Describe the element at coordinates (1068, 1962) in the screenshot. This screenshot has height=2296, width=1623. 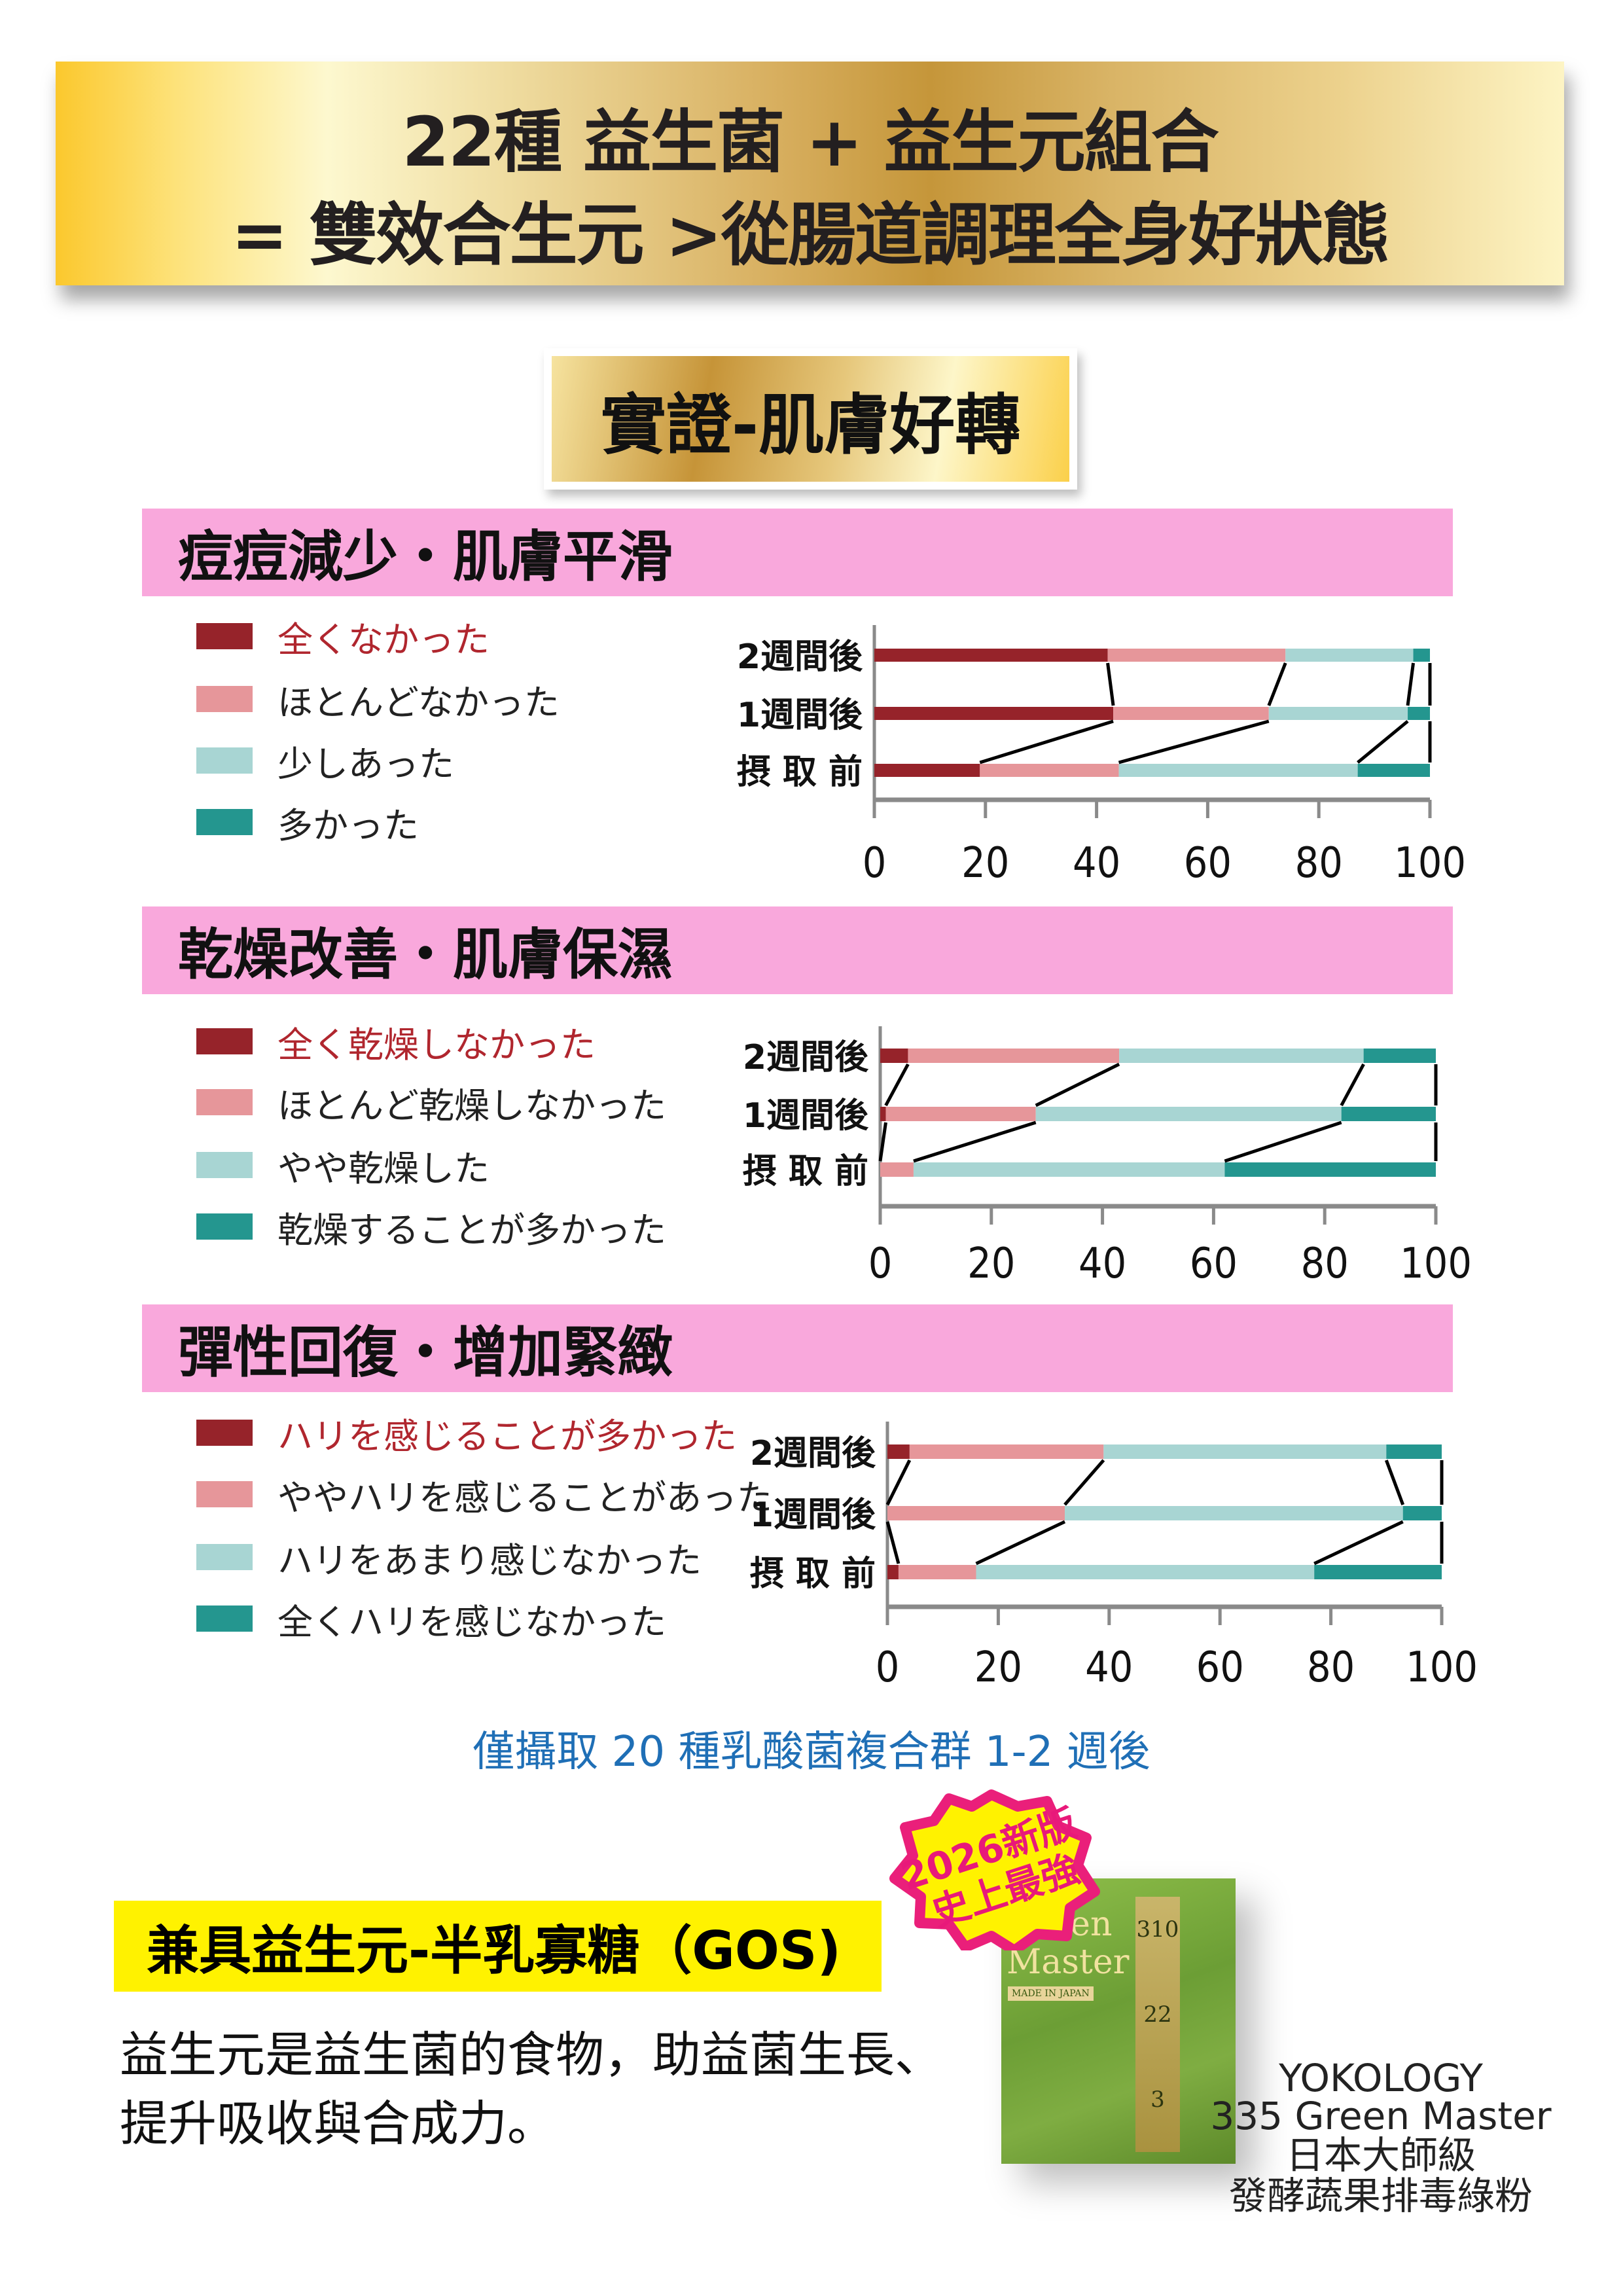
I see `product-name-line-2: Master` at that location.